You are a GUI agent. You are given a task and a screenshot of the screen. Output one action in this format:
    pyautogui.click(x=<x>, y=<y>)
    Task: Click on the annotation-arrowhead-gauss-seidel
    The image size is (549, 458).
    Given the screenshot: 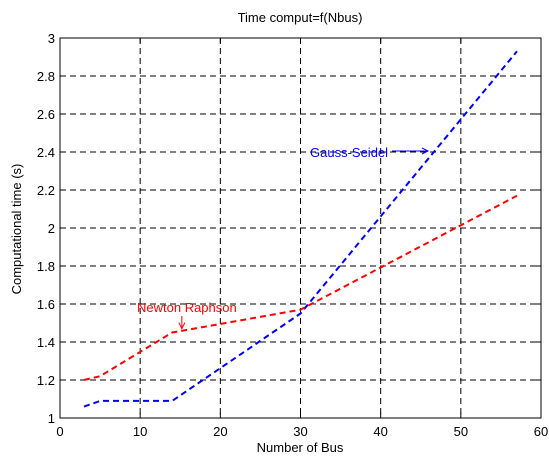 What is the action you would take?
    pyautogui.click(x=425, y=151)
    